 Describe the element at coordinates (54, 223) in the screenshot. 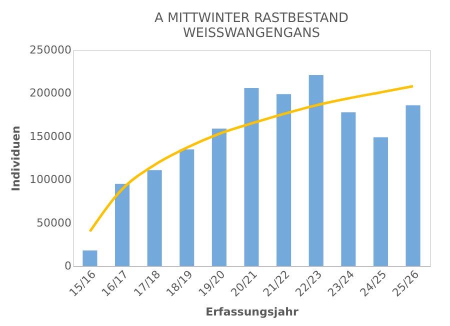

I see `y-tick-label: 50000` at that location.